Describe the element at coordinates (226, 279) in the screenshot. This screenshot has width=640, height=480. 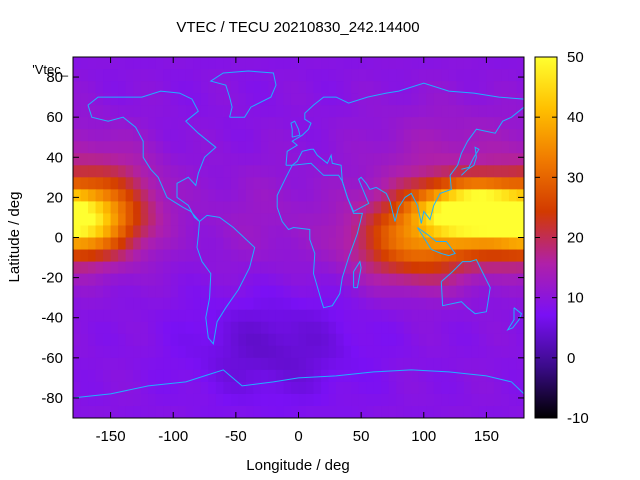
I see `south-america-coast` at that location.